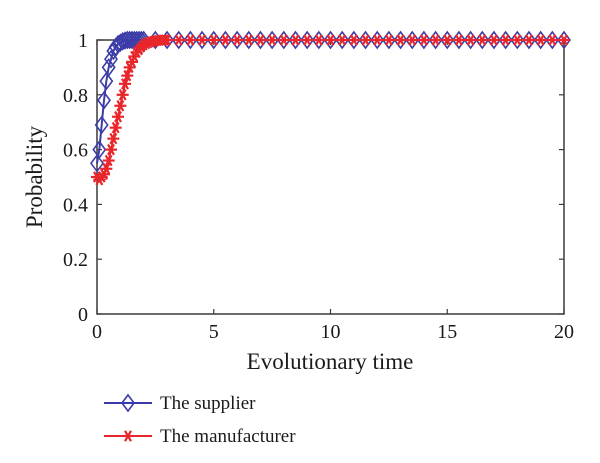 The width and height of the screenshot is (600, 463). I want to click on y-axis-title: Probability, so click(34, 176).